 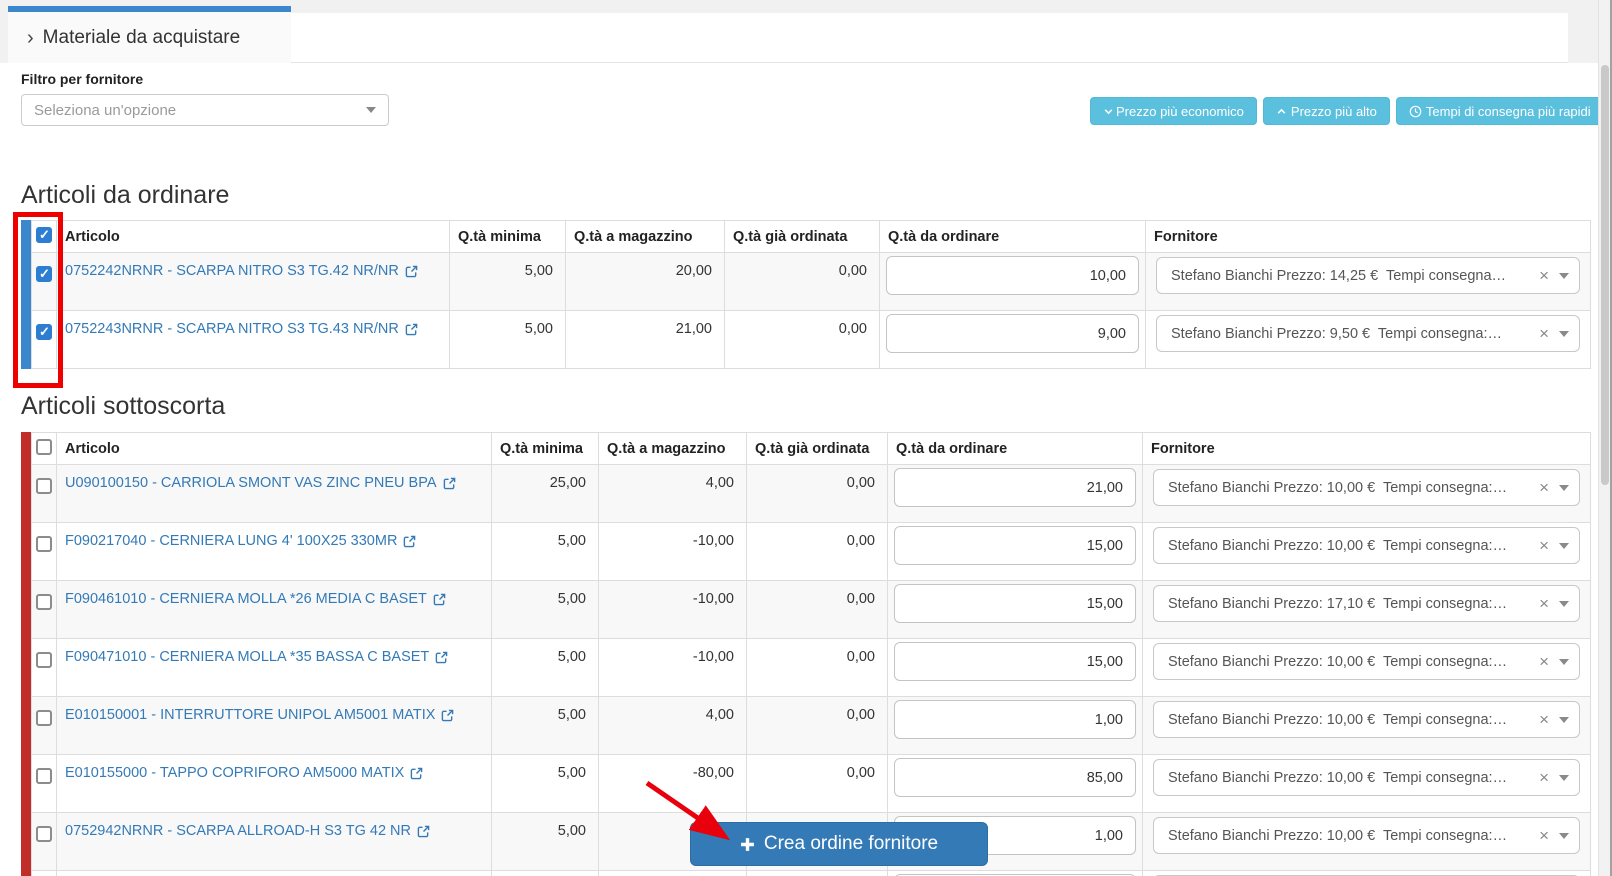 I want to click on qta-magazzino-value: 21,00, so click(x=645, y=339).